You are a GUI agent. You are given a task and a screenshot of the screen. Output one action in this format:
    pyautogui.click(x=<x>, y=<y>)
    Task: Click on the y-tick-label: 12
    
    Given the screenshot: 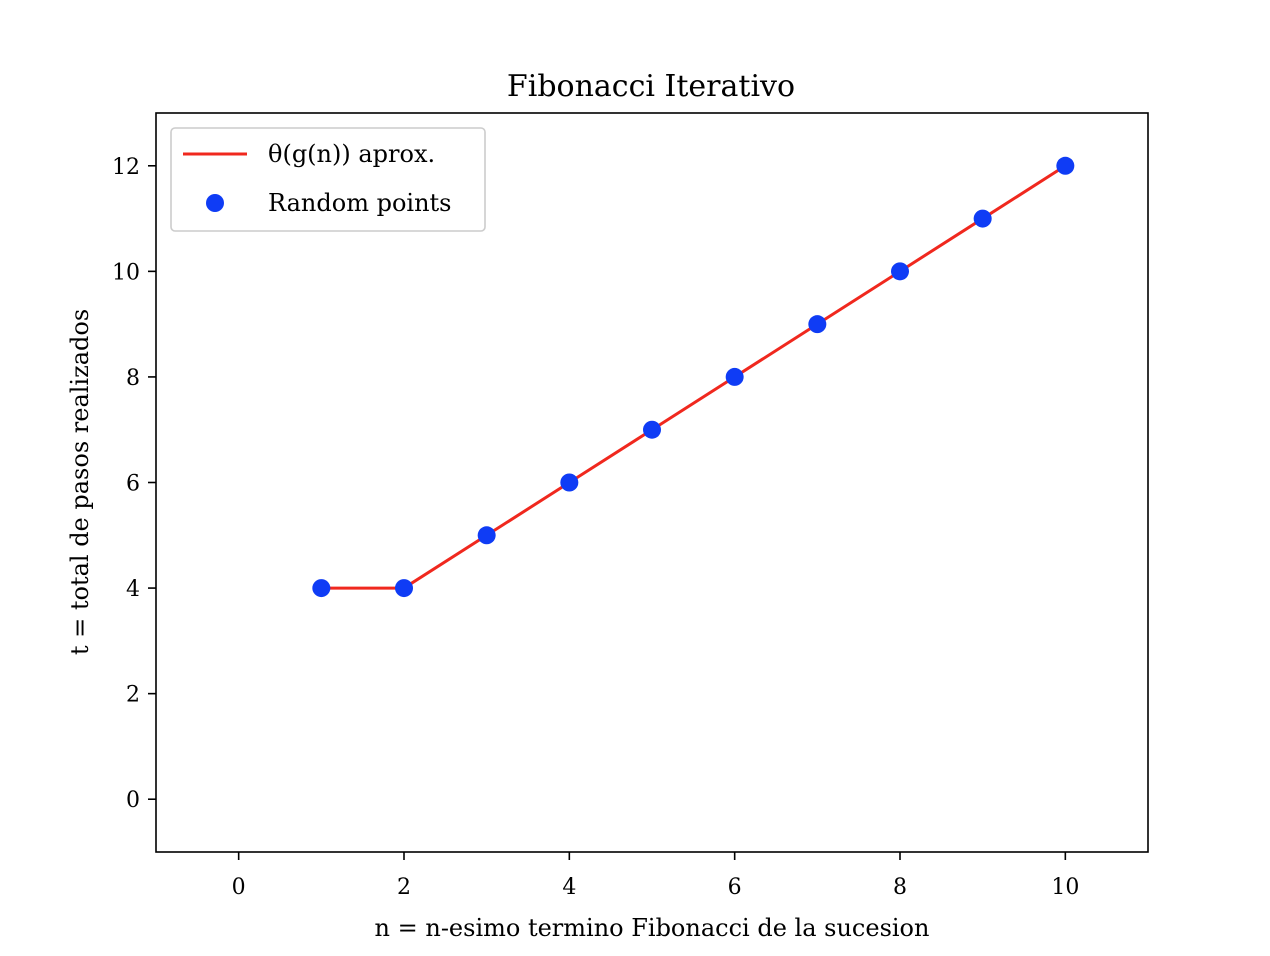 What is the action you would take?
    pyautogui.click(x=126, y=167)
    